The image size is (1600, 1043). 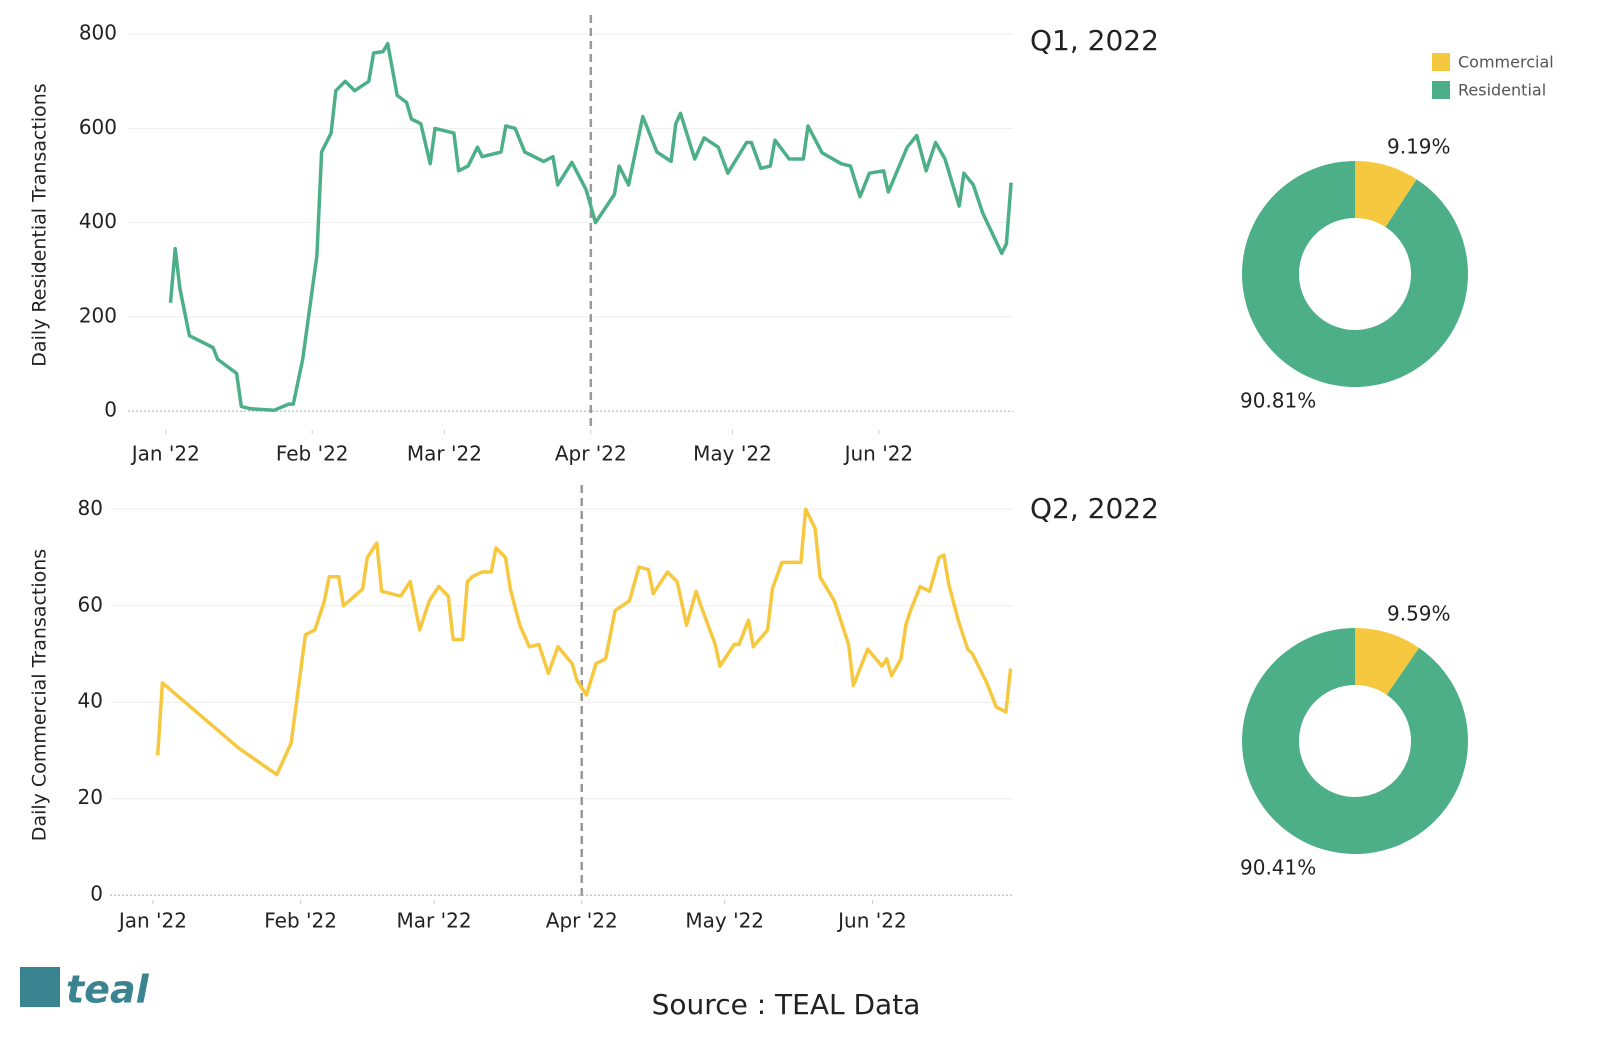 What do you see at coordinates (90, 797) in the screenshot?
I see `y-tick-label: 20` at bounding box center [90, 797].